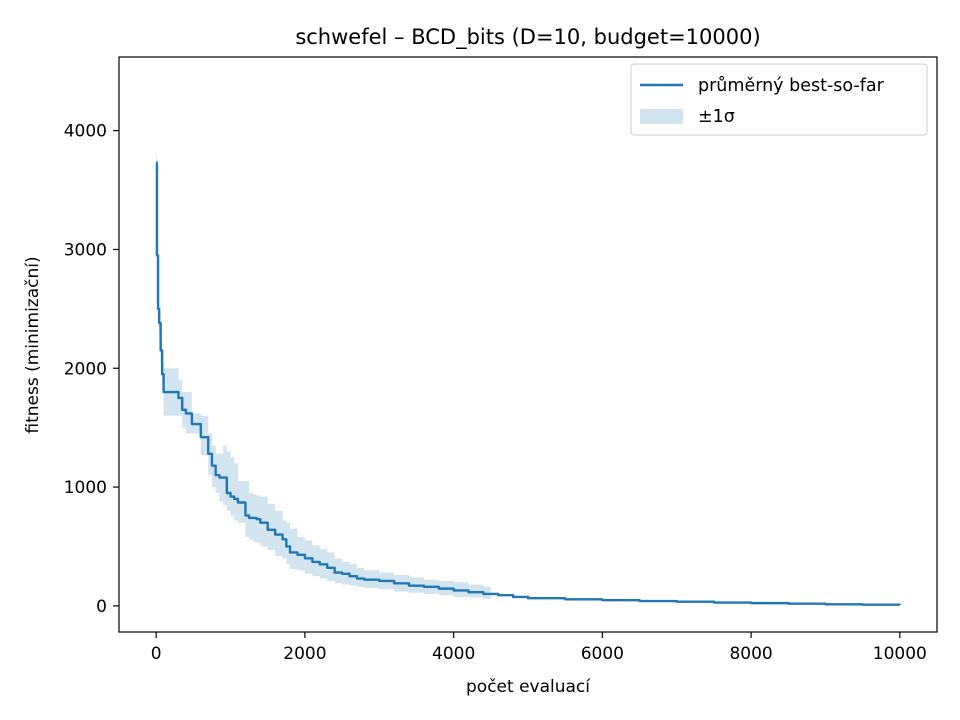 This screenshot has width=960, height=720. I want to click on y-axis: 0 1000 2000 3000 4000, so click(91, 369).